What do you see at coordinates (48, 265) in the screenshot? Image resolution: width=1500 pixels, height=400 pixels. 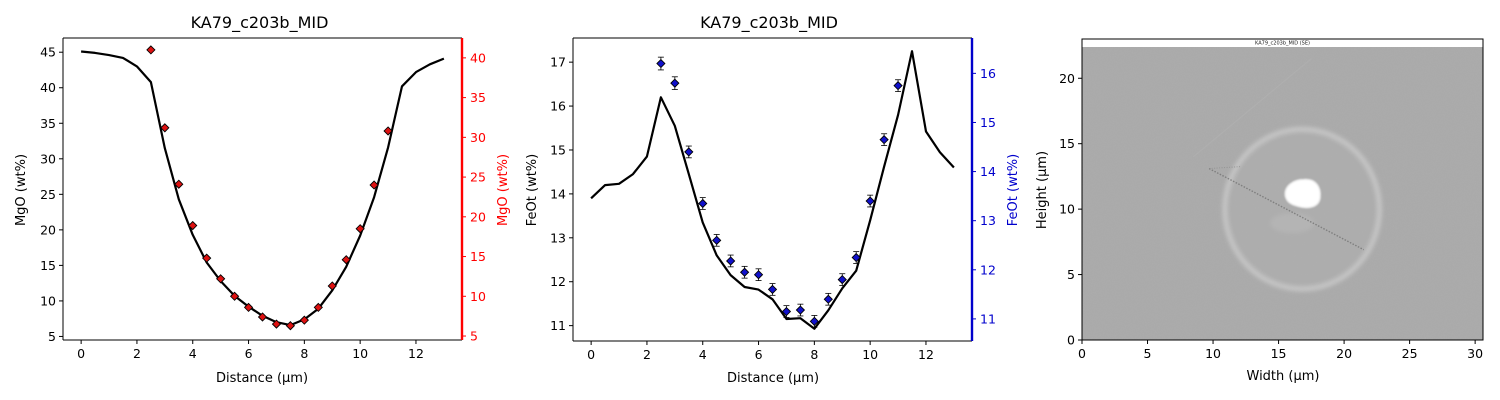 I see `mgo-left-y-tick-label: 15` at bounding box center [48, 265].